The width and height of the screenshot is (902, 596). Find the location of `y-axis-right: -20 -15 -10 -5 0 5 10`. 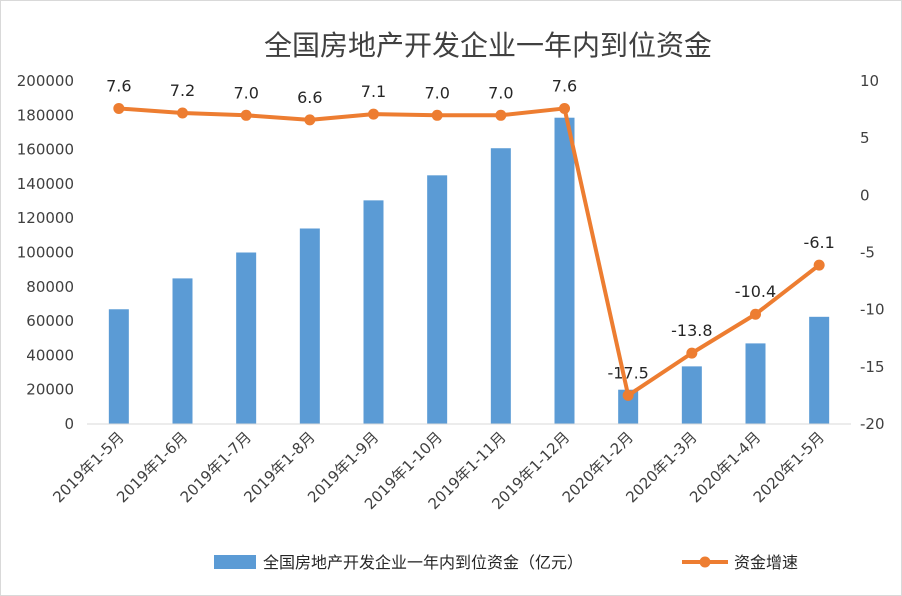

y-axis-right: -20 -15 -10 -5 0 5 10 is located at coordinates (872, 252).